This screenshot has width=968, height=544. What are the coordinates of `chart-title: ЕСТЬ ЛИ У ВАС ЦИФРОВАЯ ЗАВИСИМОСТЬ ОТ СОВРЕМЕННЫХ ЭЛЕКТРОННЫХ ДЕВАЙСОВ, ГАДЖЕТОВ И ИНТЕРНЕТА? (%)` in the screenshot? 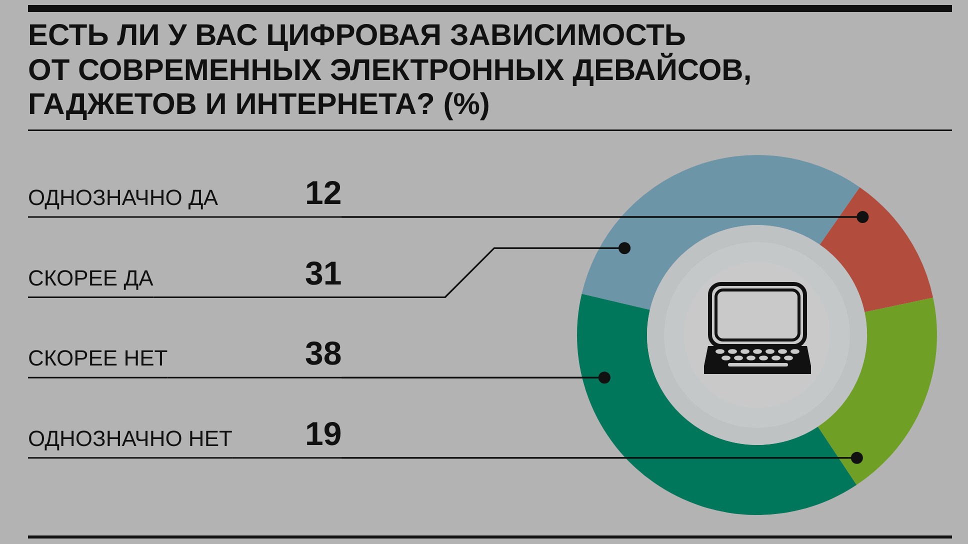 It's located at (390, 70).